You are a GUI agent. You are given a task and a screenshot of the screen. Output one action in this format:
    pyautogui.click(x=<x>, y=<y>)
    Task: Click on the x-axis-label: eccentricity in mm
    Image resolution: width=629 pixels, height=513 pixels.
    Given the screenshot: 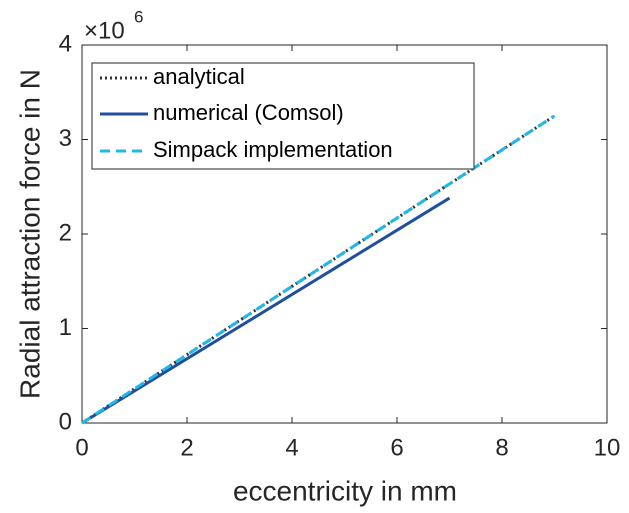 What is the action you would take?
    pyautogui.click(x=345, y=490)
    